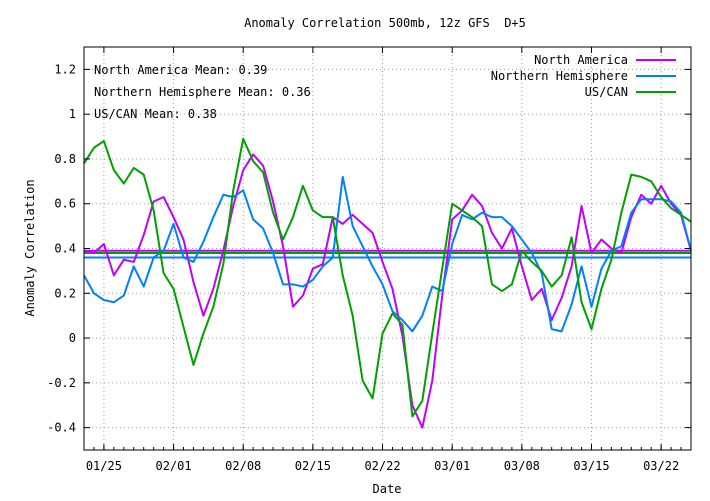  What do you see at coordinates (387, 489) in the screenshot?
I see `x-axis-label: Date` at bounding box center [387, 489].